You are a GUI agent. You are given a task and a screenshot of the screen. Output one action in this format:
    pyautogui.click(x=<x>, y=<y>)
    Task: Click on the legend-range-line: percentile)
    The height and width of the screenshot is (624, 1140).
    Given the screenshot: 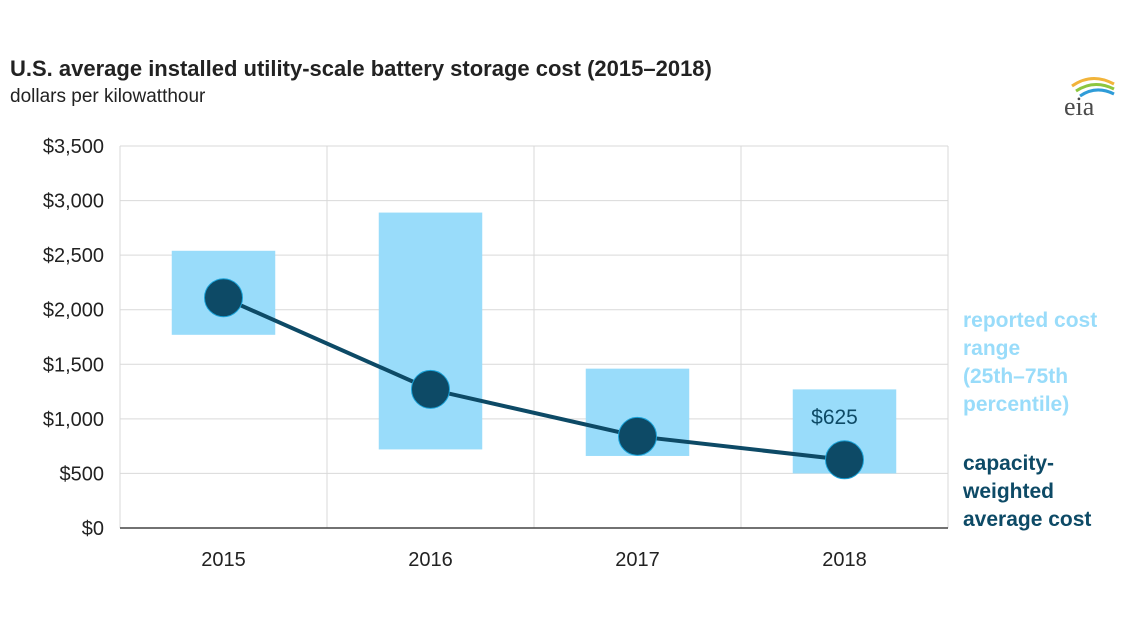 What is the action you would take?
    pyautogui.click(x=1016, y=404)
    